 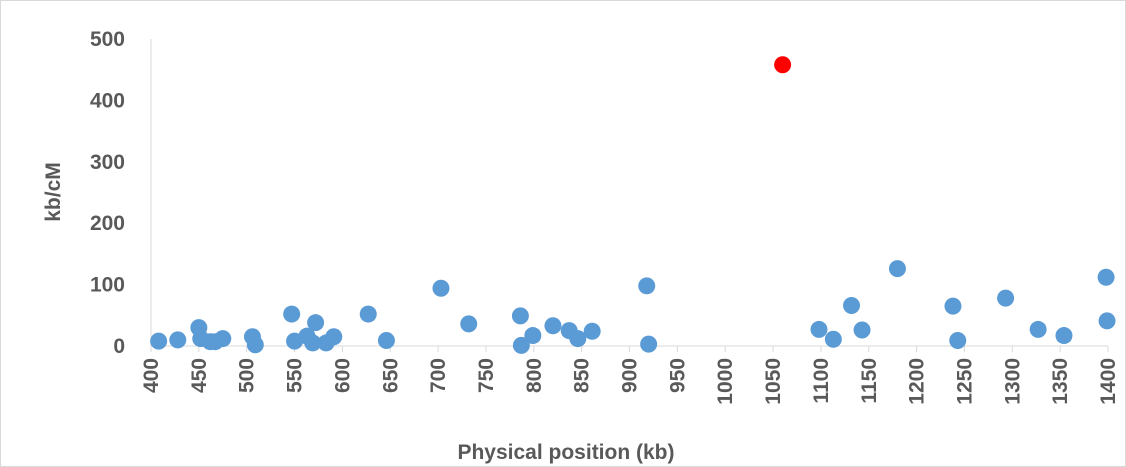 I want to click on x-tick-label: 900, so click(x=630, y=375).